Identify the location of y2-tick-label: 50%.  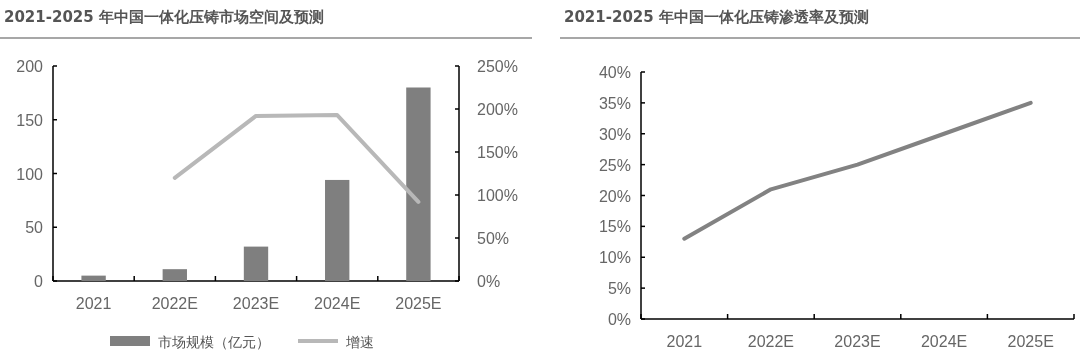
(493, 238).